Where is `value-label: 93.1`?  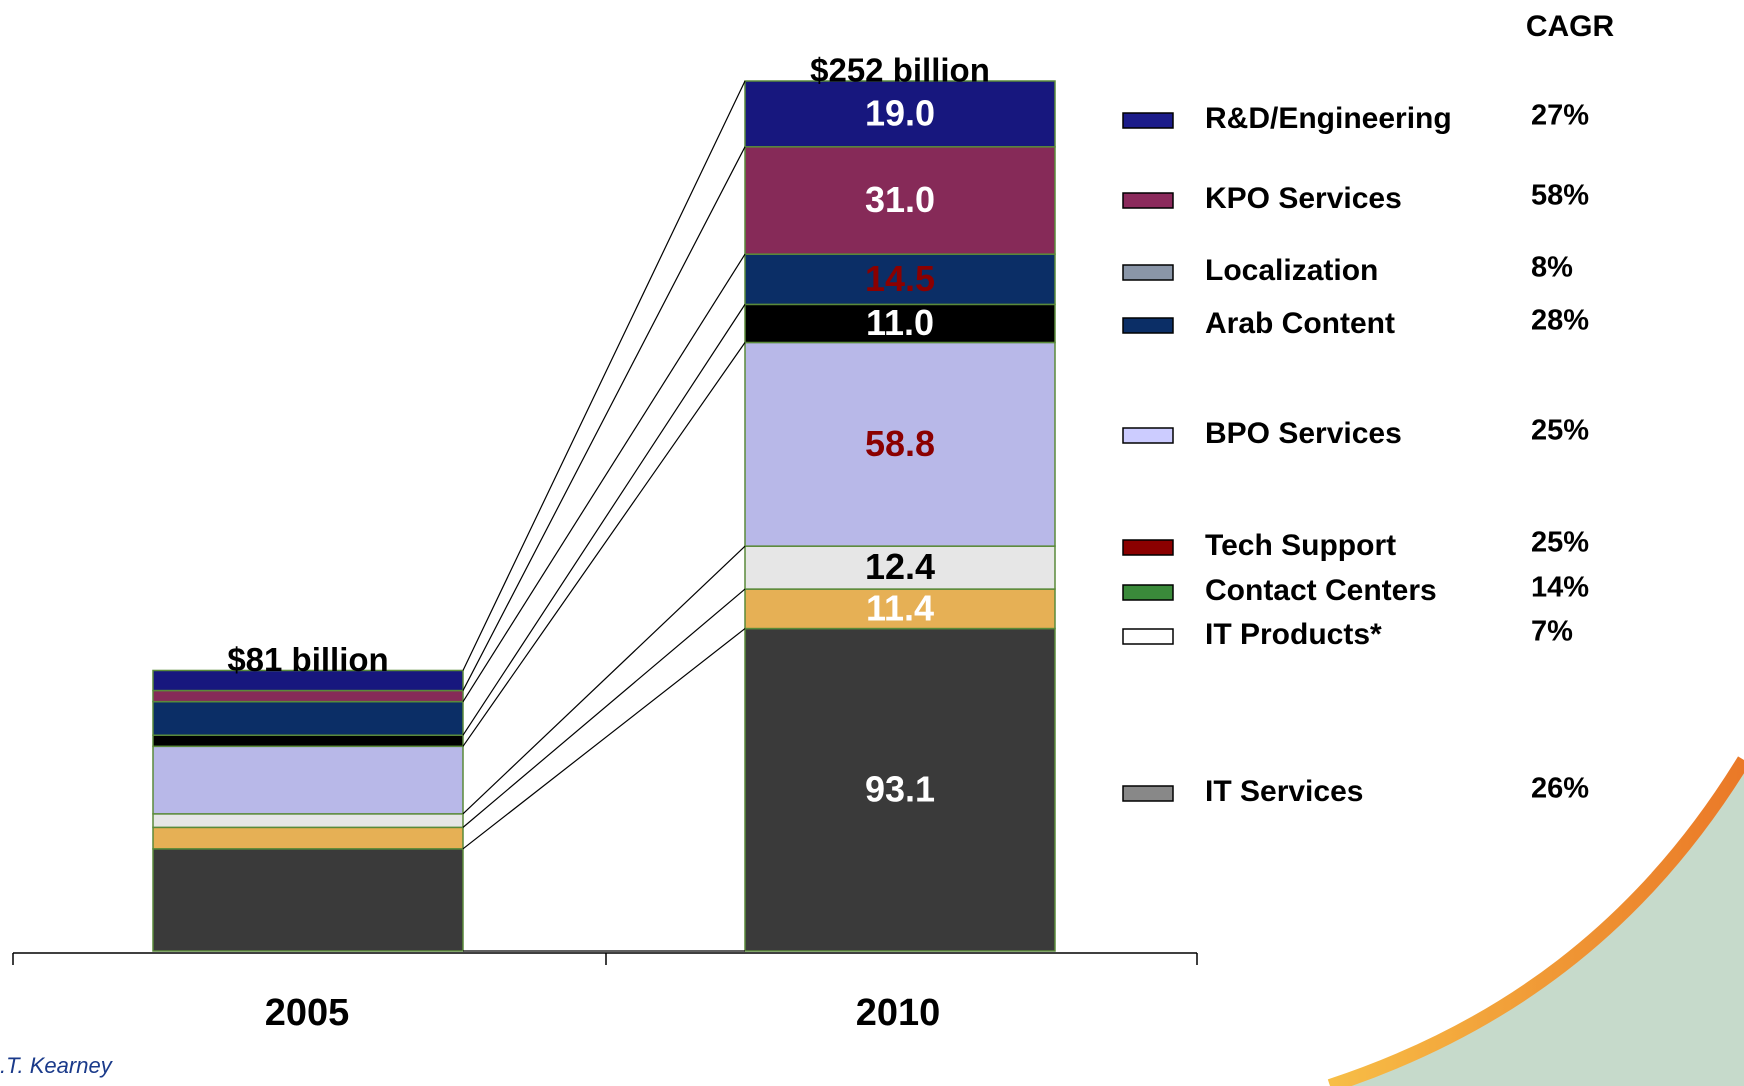 value-label: 93.1 is located at coordinates (900, 788).